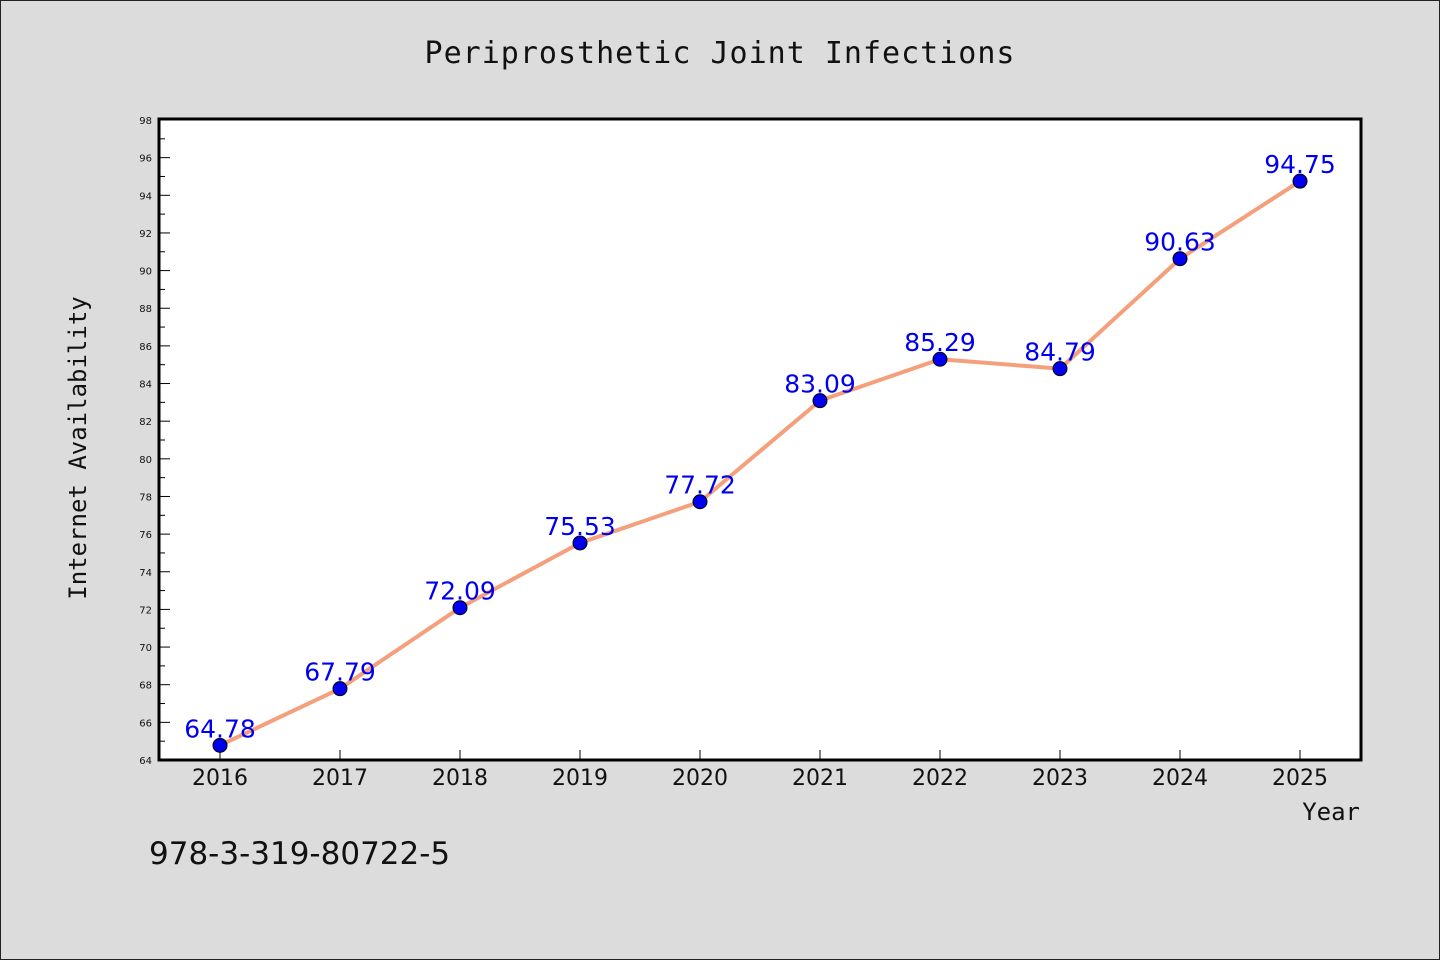 This screenshot has height=960, width=1440. I want to click on y-tick-label: 74, so click(145, 573).